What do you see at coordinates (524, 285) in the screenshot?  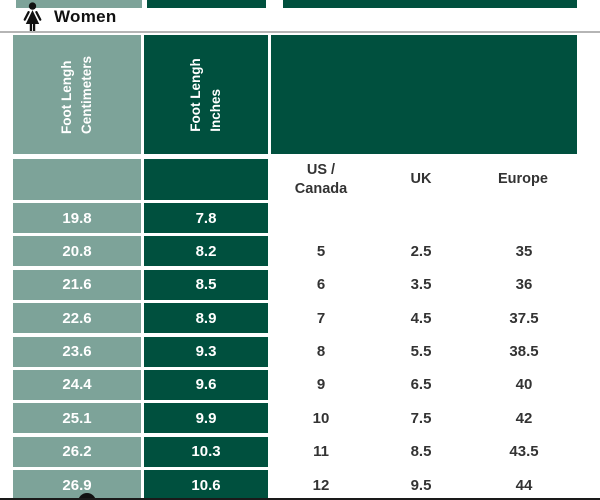 I see `cell-europe: 36` at bounding box center [524, 285].